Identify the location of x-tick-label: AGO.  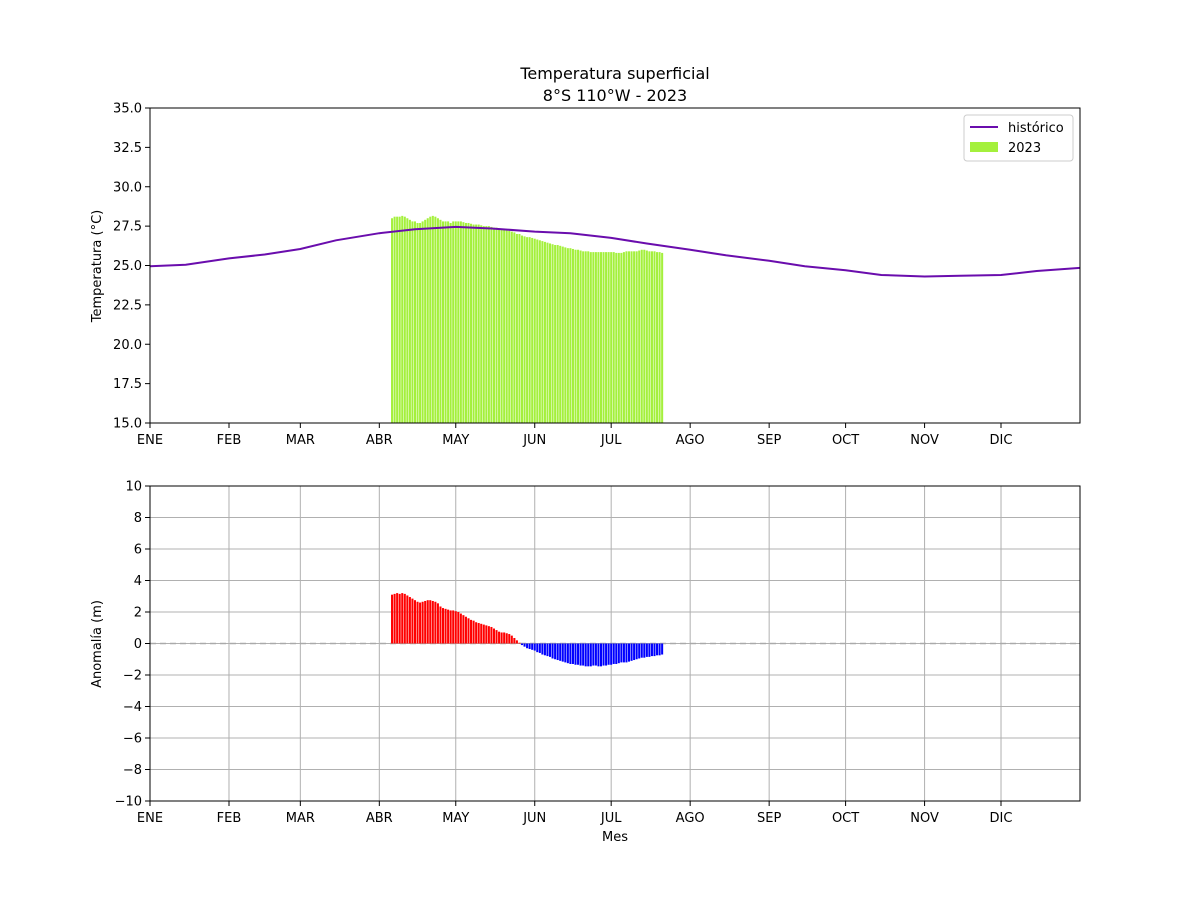
(690, 818).